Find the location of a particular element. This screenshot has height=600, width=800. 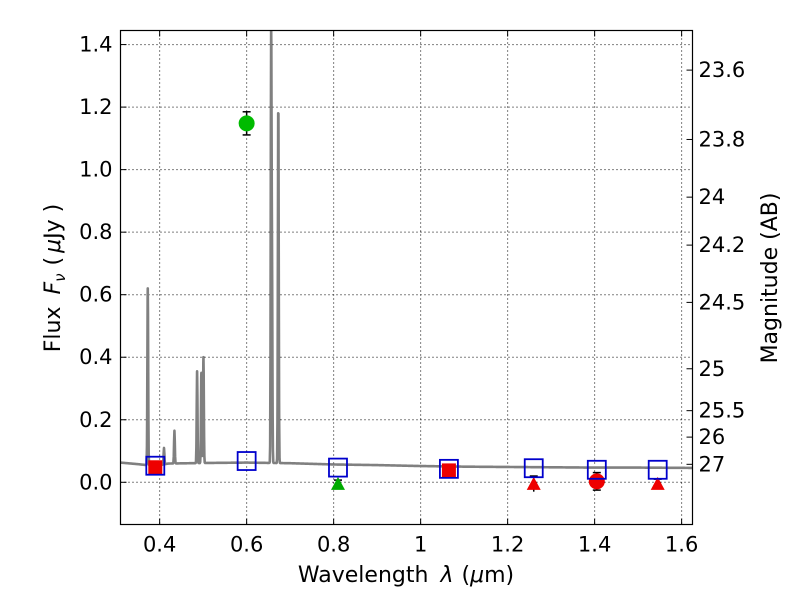

y-tick-label: 1.4 is located at coordinates (95, 45).